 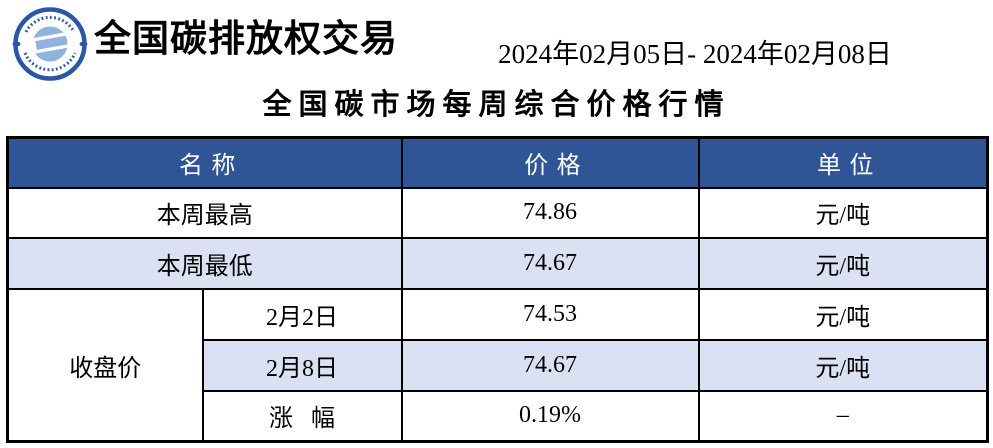 I want to click on date-range: 2024年02月05日- 2024年02月08日, so click(x=695, y=54).